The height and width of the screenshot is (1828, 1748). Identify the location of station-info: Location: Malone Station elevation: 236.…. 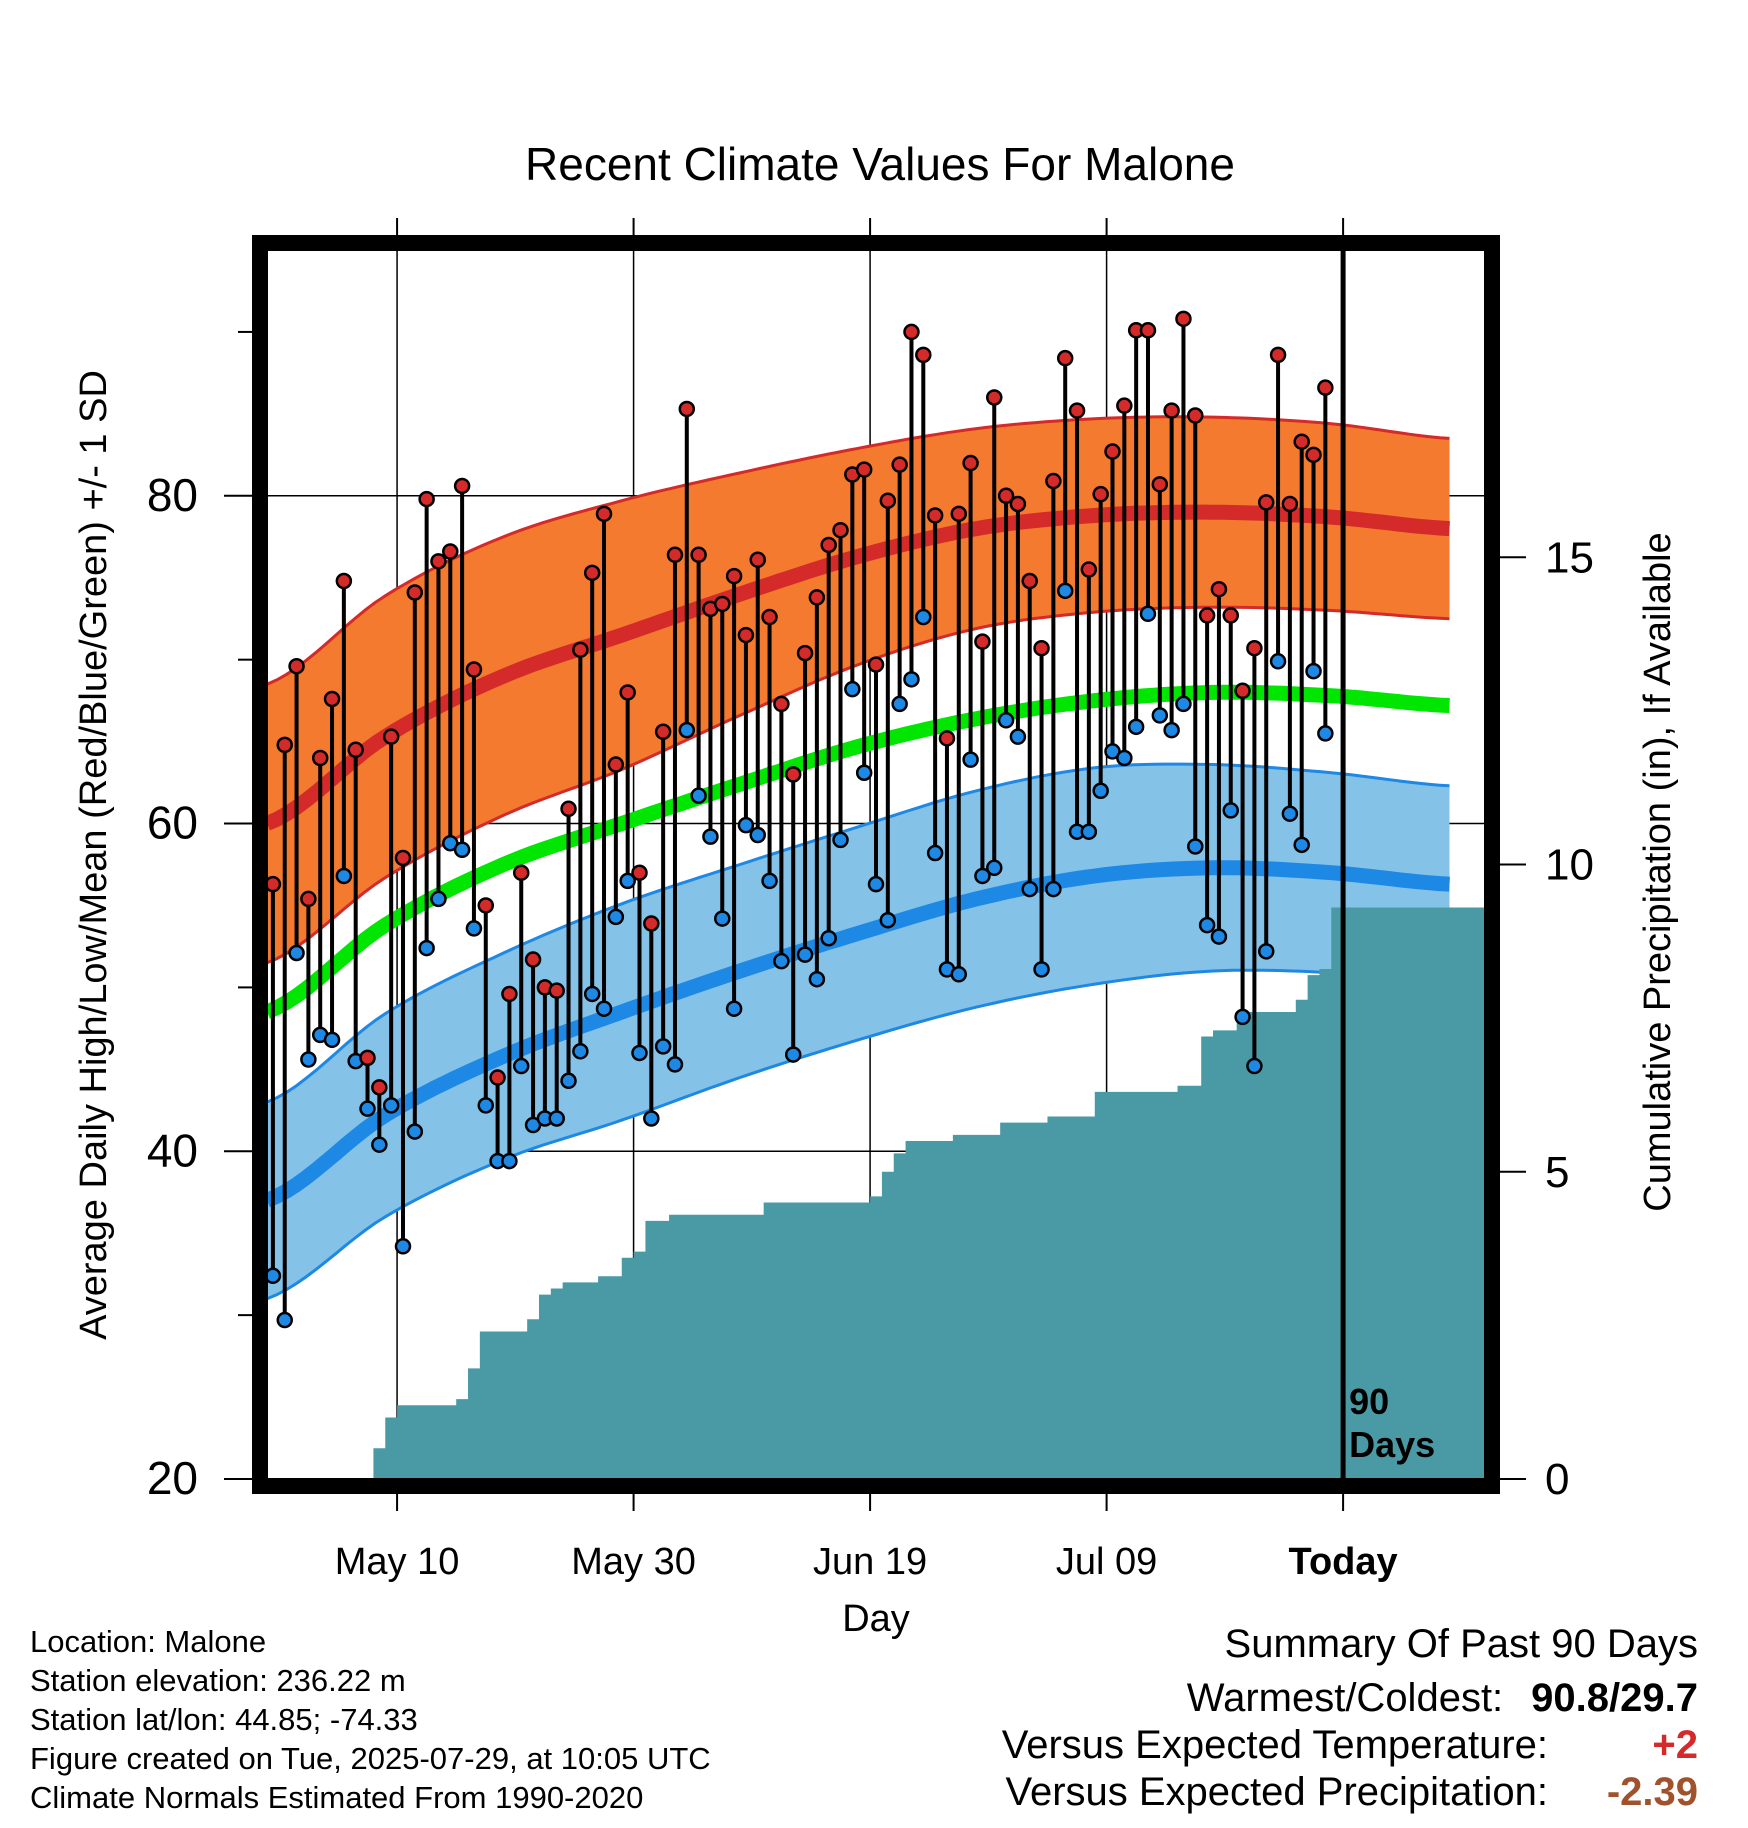
(370, 1719).